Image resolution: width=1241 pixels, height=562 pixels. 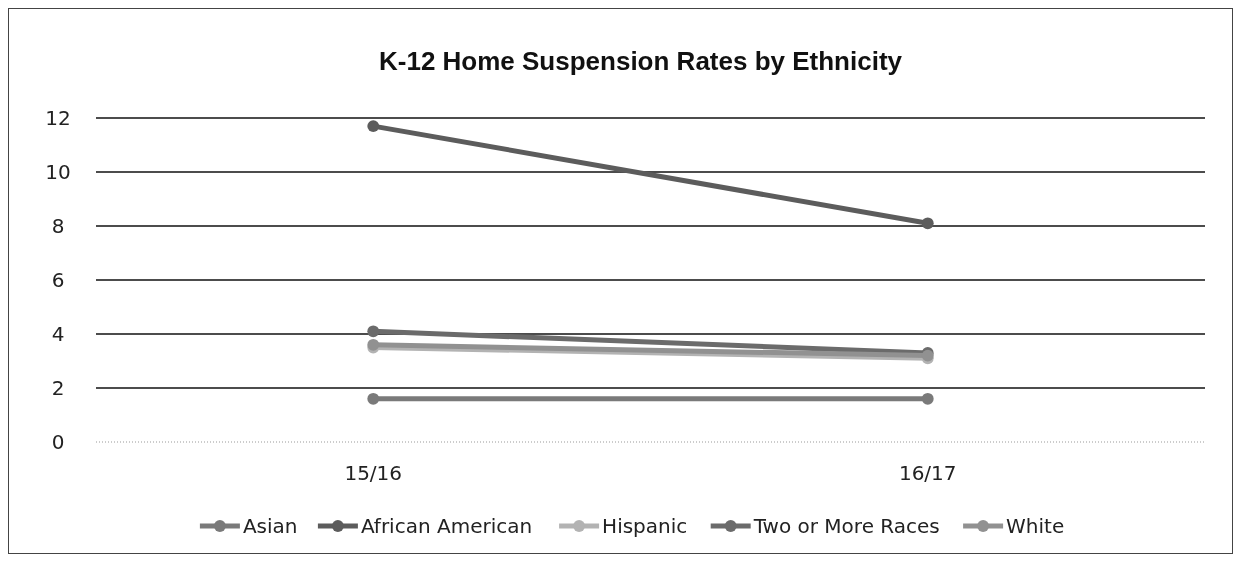 What do you see at coordinates (645, 526) in the screenshot?
I see `legend-label: Hispanic` at bounding box center [645, 526].